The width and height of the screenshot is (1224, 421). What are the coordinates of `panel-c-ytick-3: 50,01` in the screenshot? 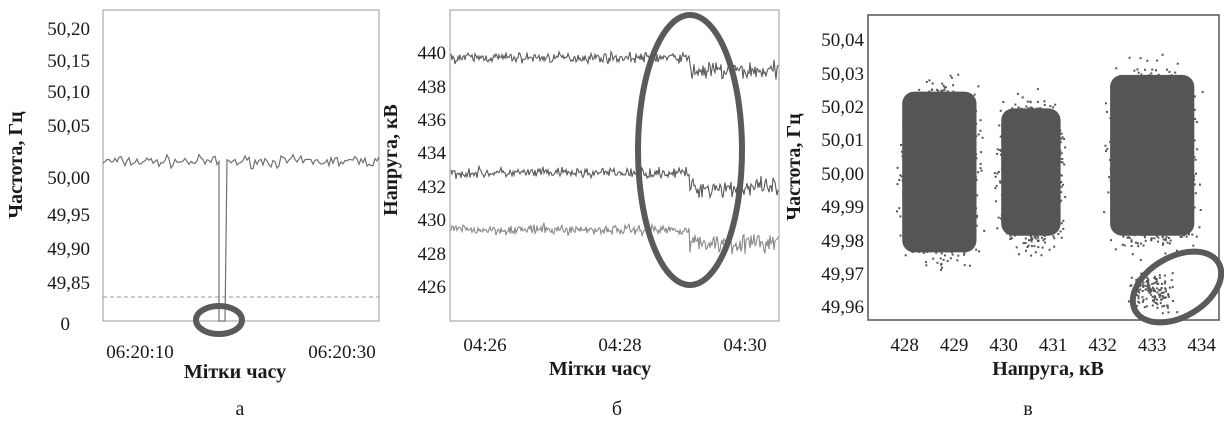 It's located at (842, 140).